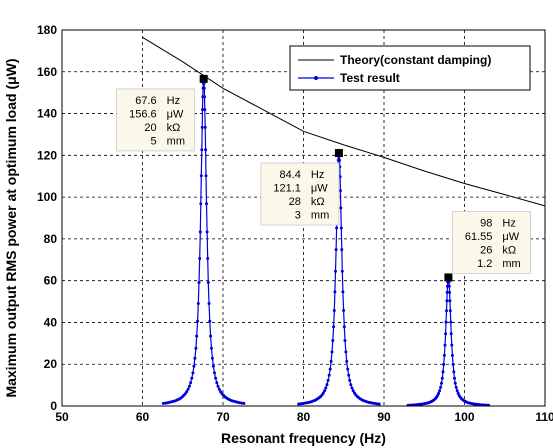  What do you see at coordinates (143, 417) in the screenshot?
I see `x-tick-label: 60` at bounding box center [143, 417].